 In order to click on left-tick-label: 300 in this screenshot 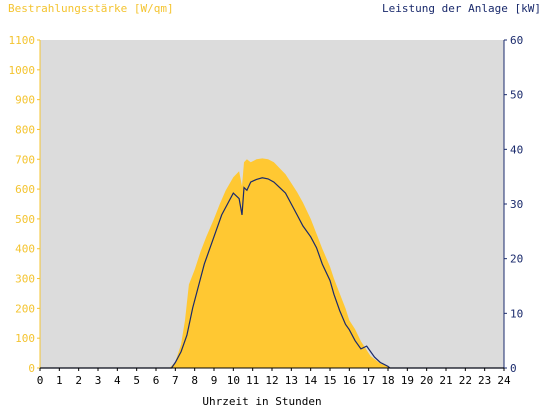, I will do `click(25, 279)`.